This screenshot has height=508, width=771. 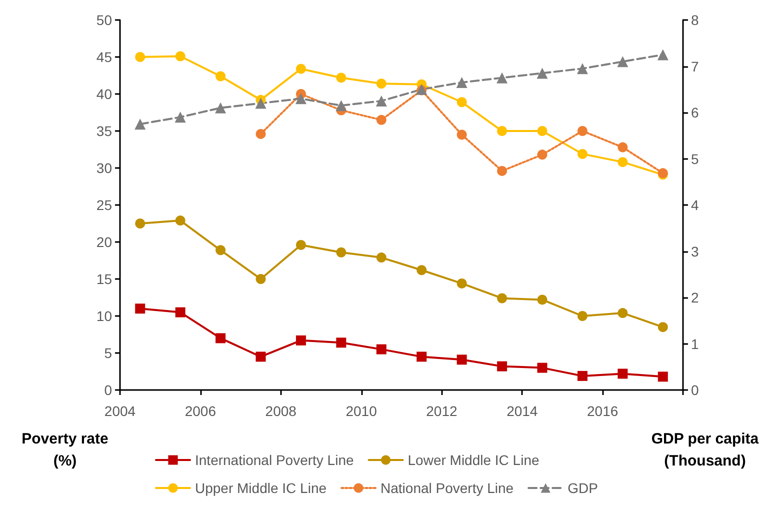 I want to click on x-tick-label: 2014, so click(x=522, y=411).